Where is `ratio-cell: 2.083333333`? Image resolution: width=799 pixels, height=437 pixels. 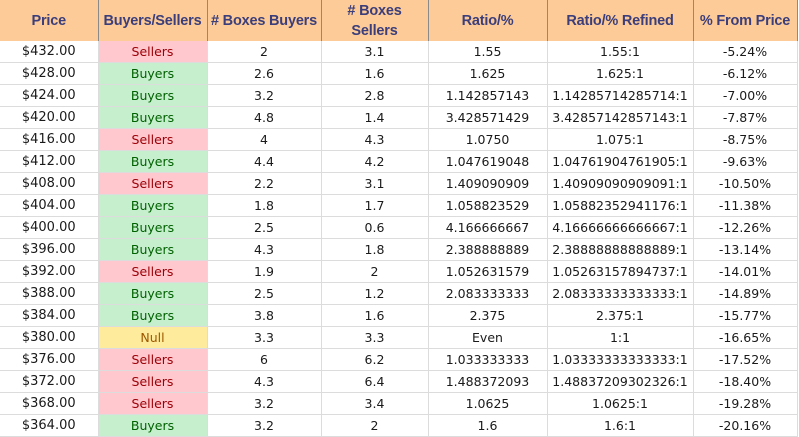 ratio-cell: 2.083333333 is located at coordinates (488, 293).